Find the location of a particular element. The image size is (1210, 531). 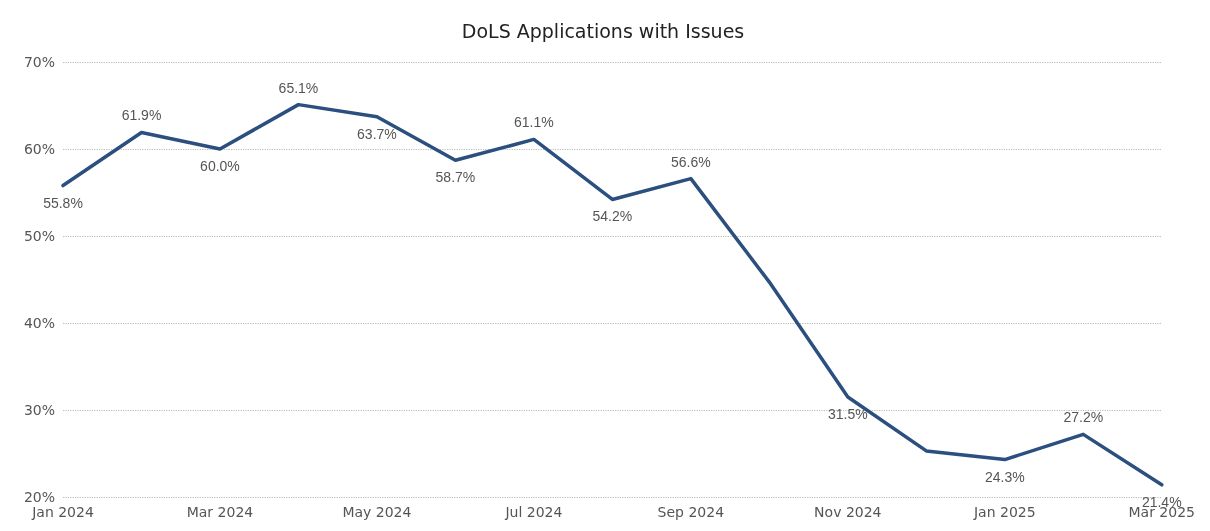

y-tick-label: 70% is located at coordinates (39, 62).